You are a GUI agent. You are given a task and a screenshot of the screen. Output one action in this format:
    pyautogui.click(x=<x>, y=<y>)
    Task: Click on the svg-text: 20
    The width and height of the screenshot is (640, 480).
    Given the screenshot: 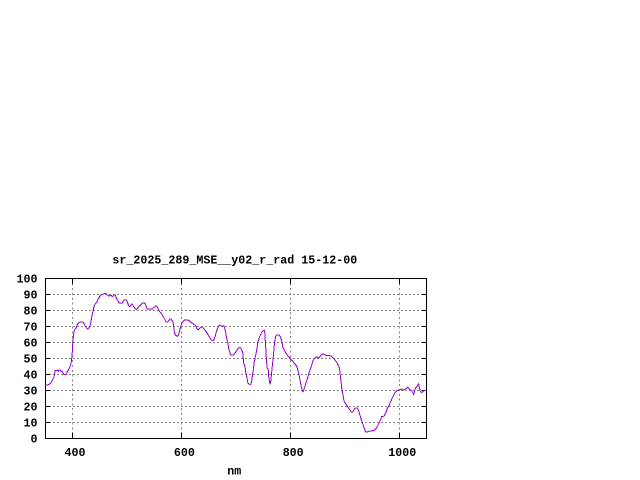 What is the action you would take?
    pyautogui.click(x=31, y=408)
    